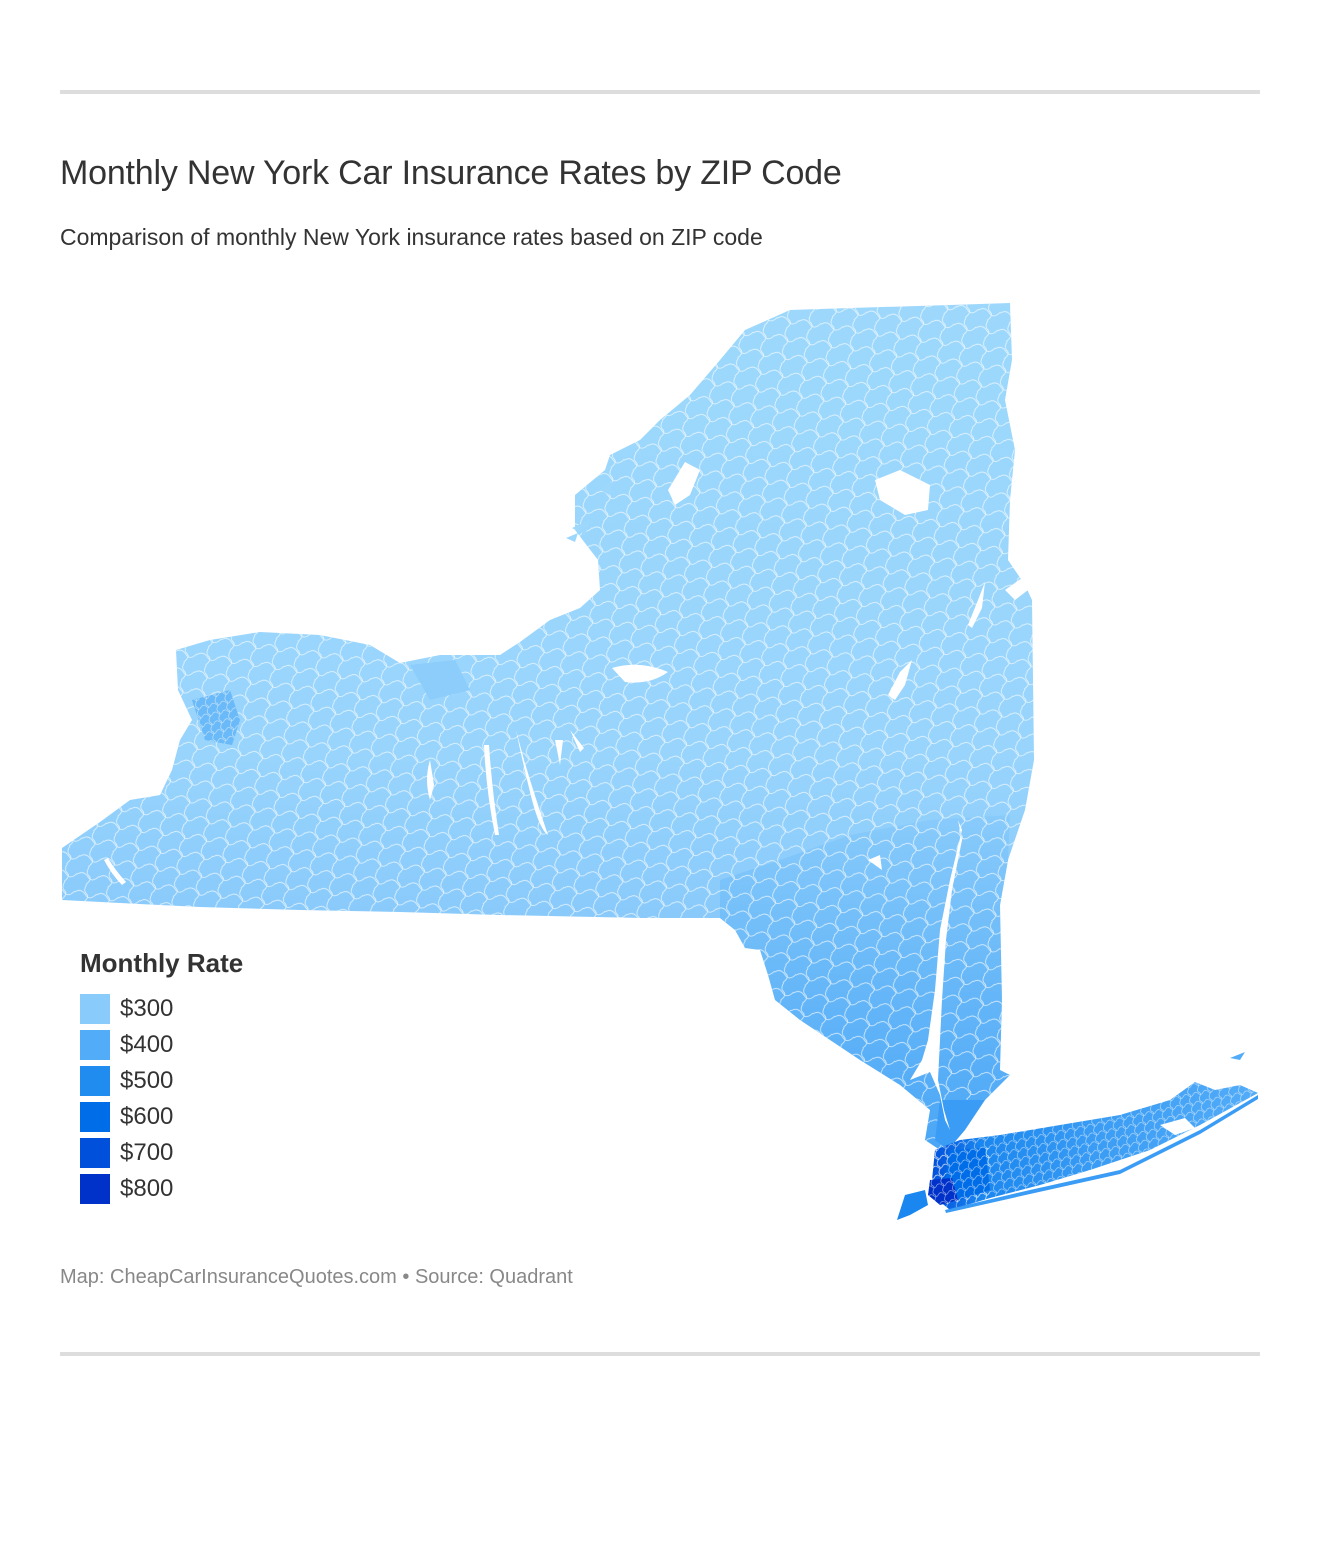  Describe the element at coordinates (912, 1205) in the screenshot. I see `staten-island-area` at that location.